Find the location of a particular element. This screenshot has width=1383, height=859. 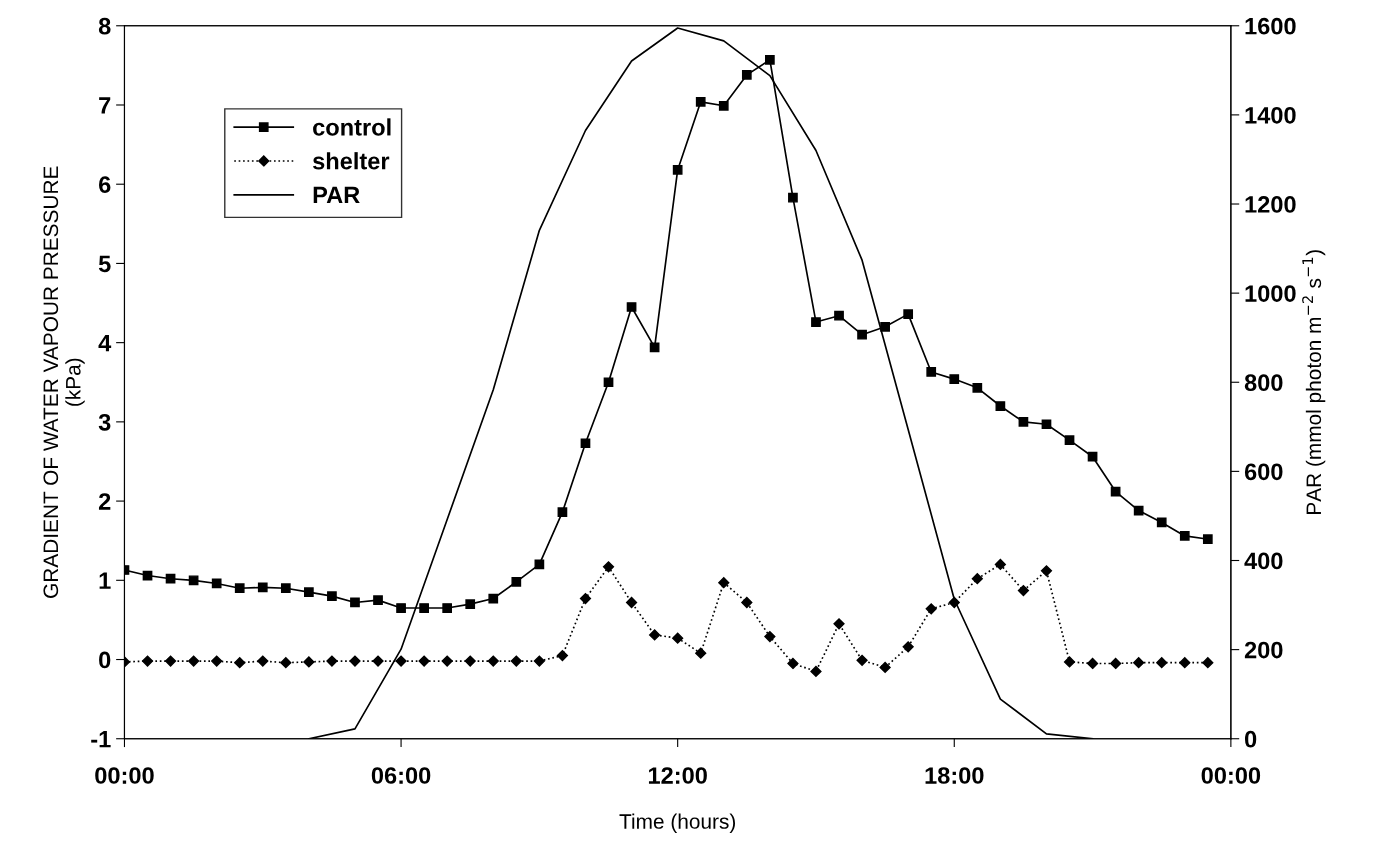

y2-tick-label: 800 is located at coordinates (1263, 383).